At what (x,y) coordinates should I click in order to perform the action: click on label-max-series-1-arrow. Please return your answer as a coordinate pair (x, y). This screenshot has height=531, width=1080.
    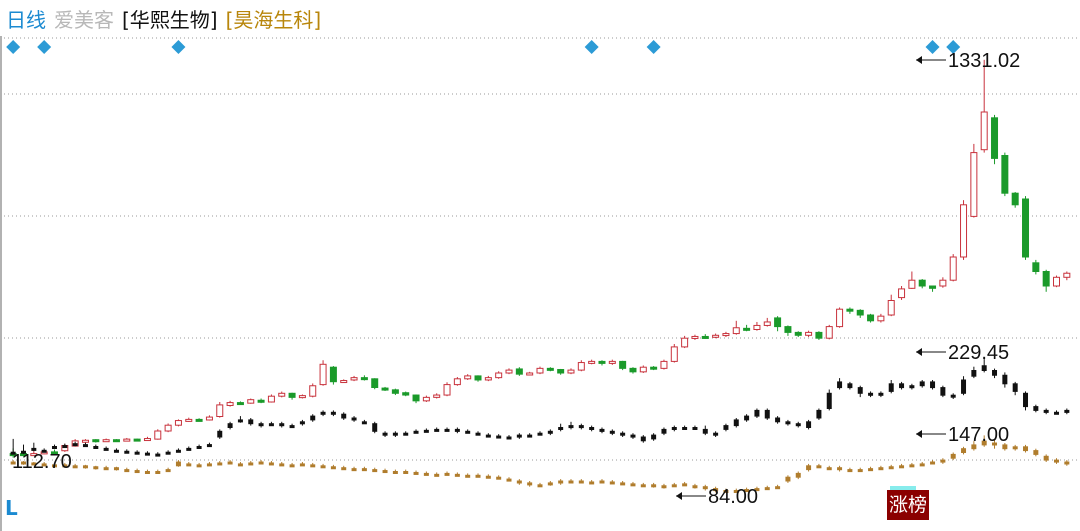
    Looking at the image, I should click on (919, 60).